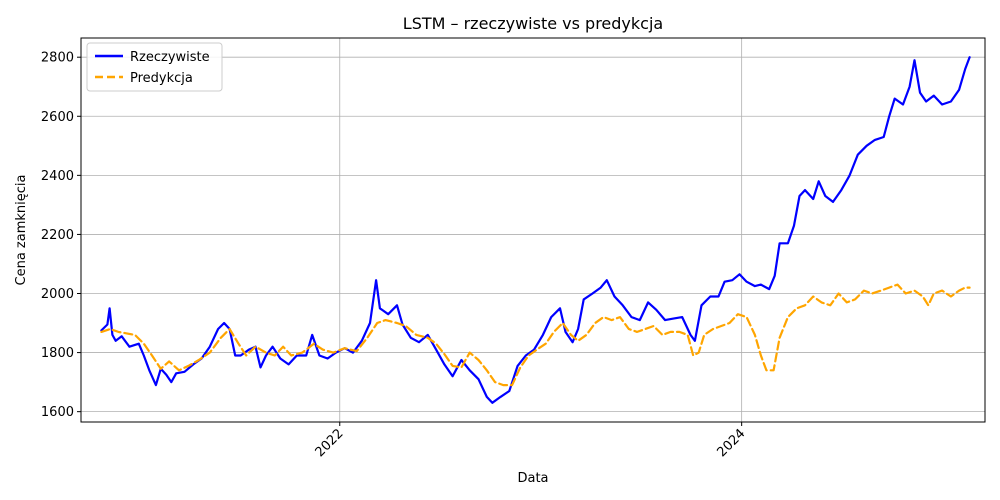 The image size is (1000, 500). What do you see at coordinates (57, 58) in the screenshot?
I see `y-tick-label: 2800` at bounding box center [57, 58].